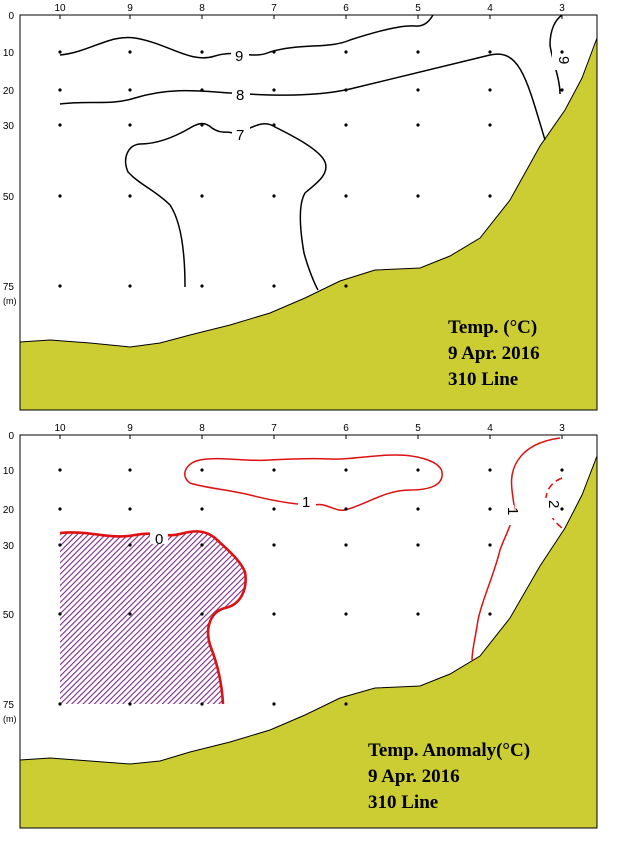 This screenshot has width=618, height=850. I want to click on station-label: 8, so click(202, 8).